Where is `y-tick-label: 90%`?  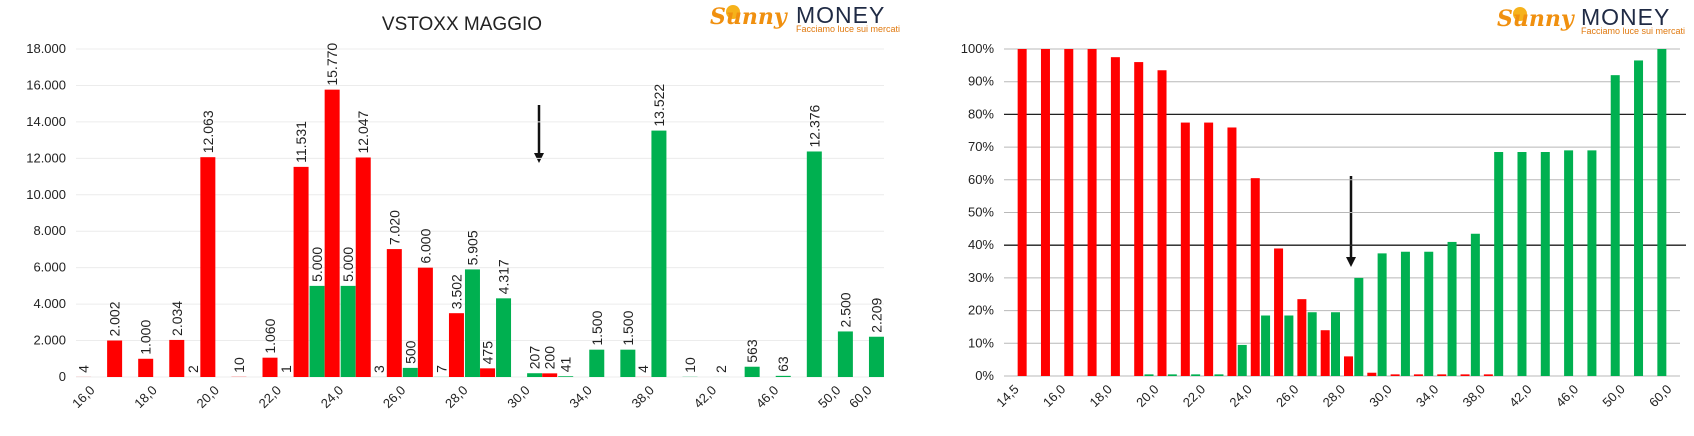
y-tick-label: 90% is located at coordinates (981, 81).